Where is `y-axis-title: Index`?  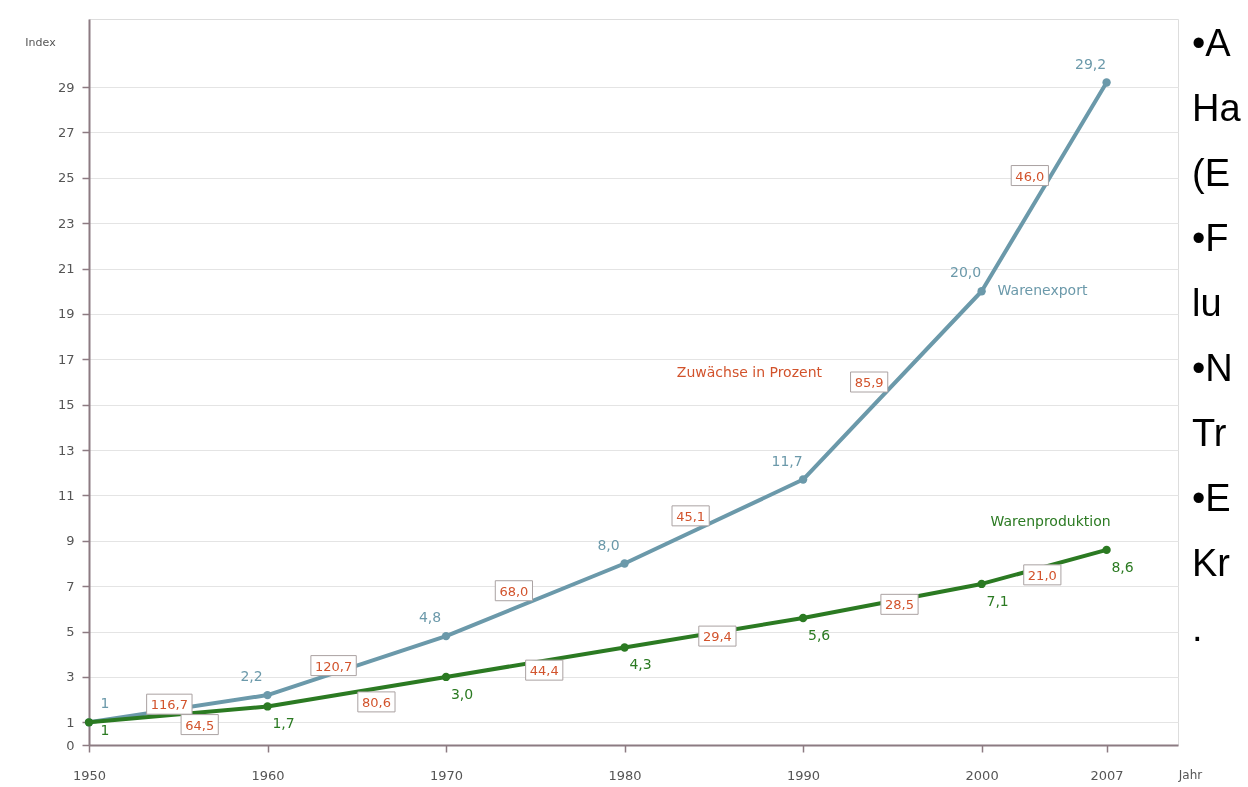 y-axis-title: Index is located at coordinates (41, 42).